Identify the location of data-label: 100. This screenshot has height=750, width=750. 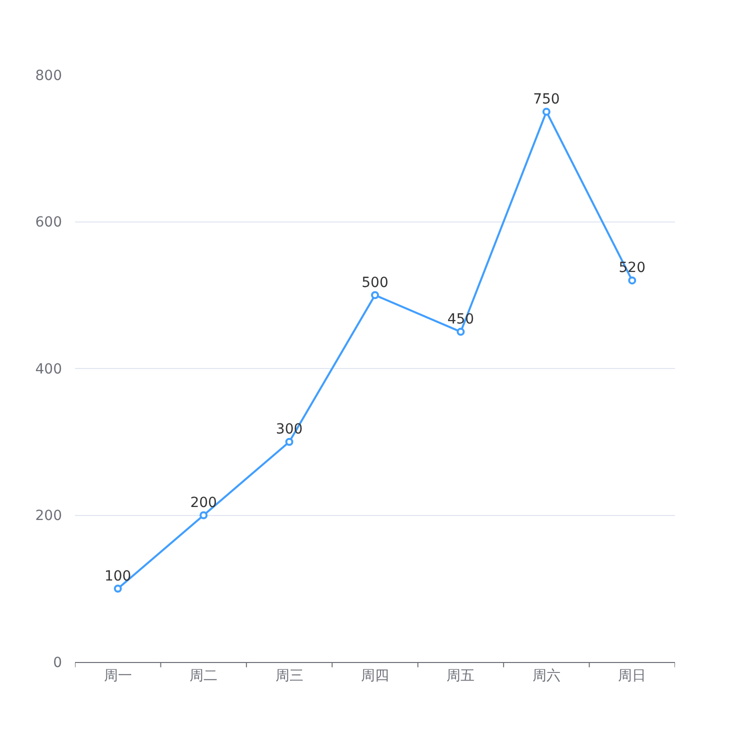
(118, 576).